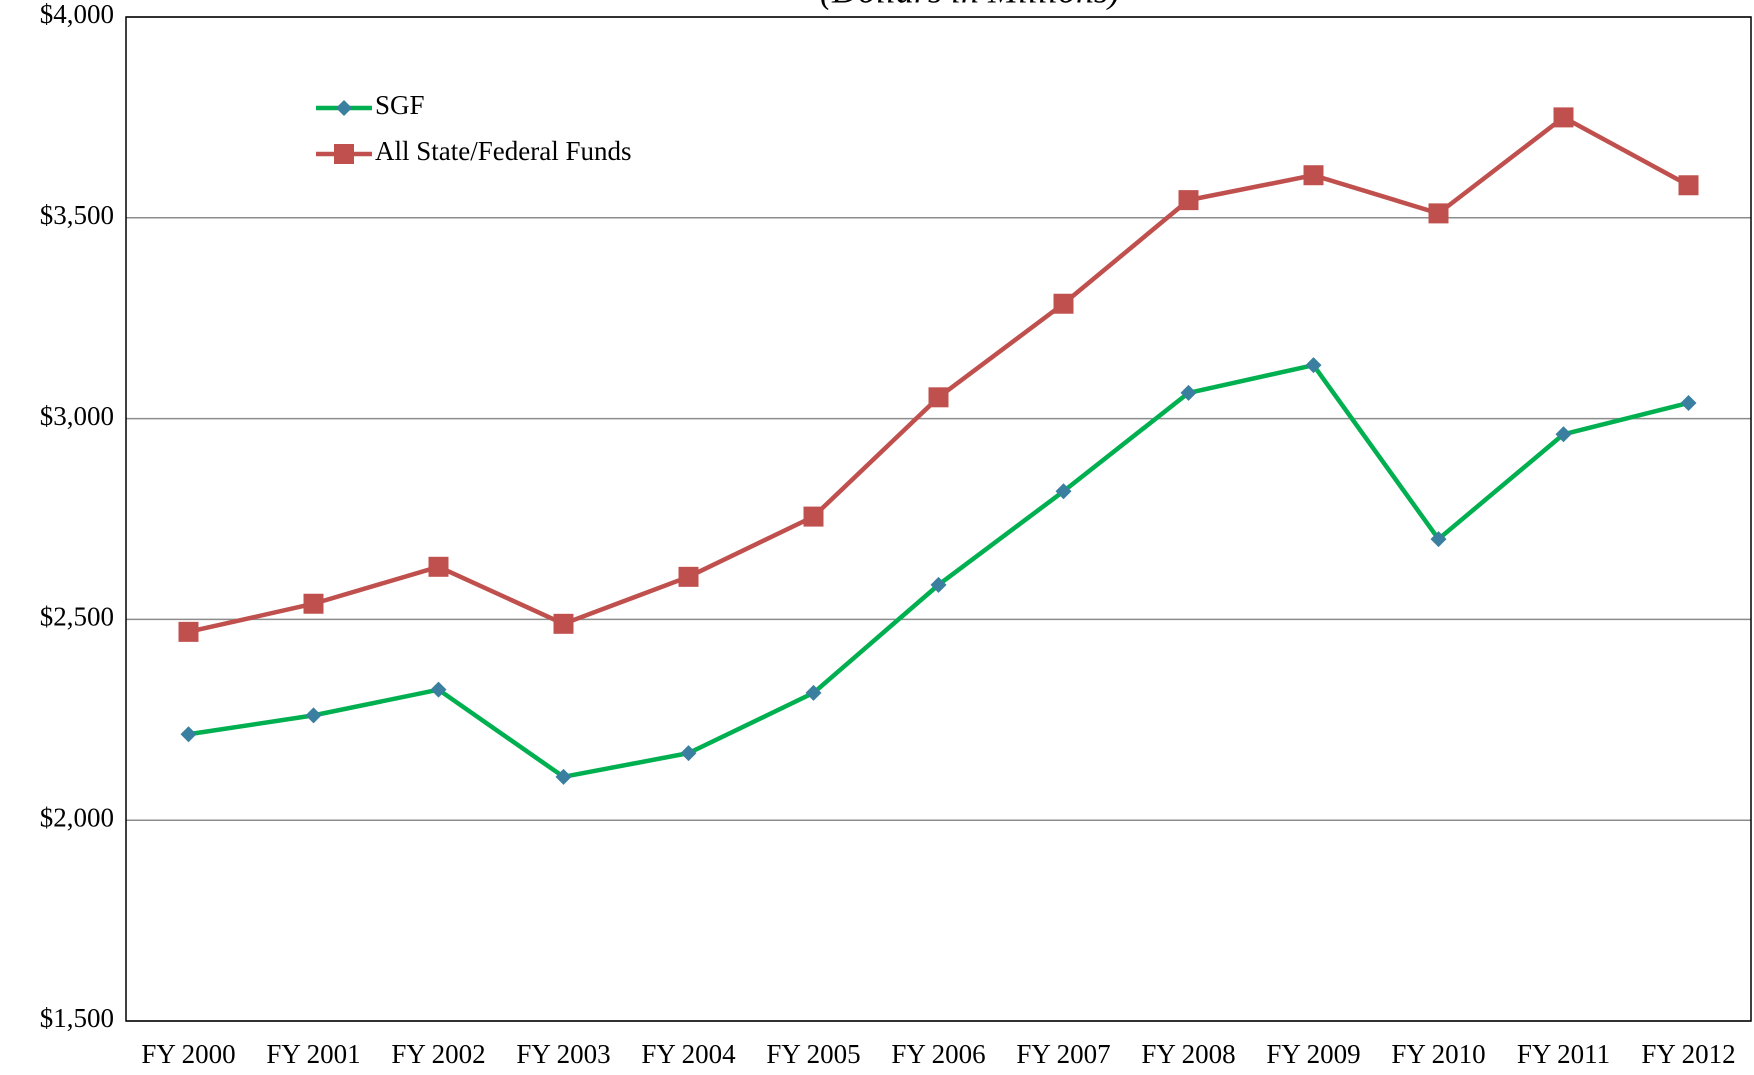 The image size is (1754, 1075). Describe the element at coordinates (1188, 1054) in the screenshot. I see `x-tick-label: FY 2008` at that location.